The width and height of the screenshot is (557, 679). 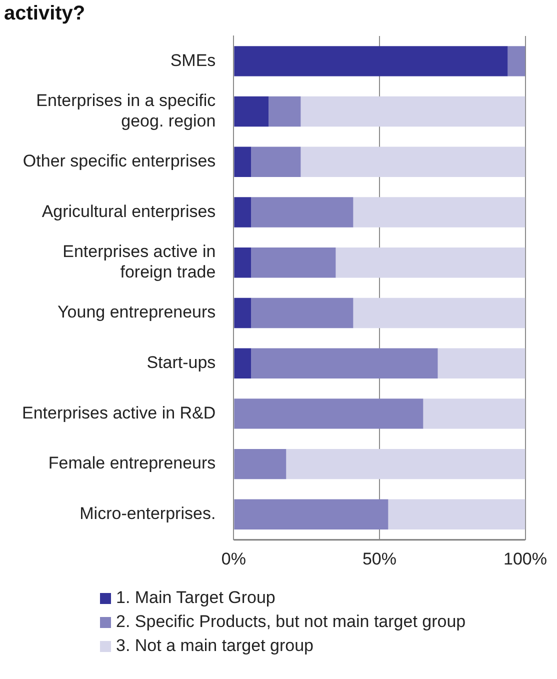 I want to click on y-tick-label: Enterprises active in R&D, so click(x=119, y=412).